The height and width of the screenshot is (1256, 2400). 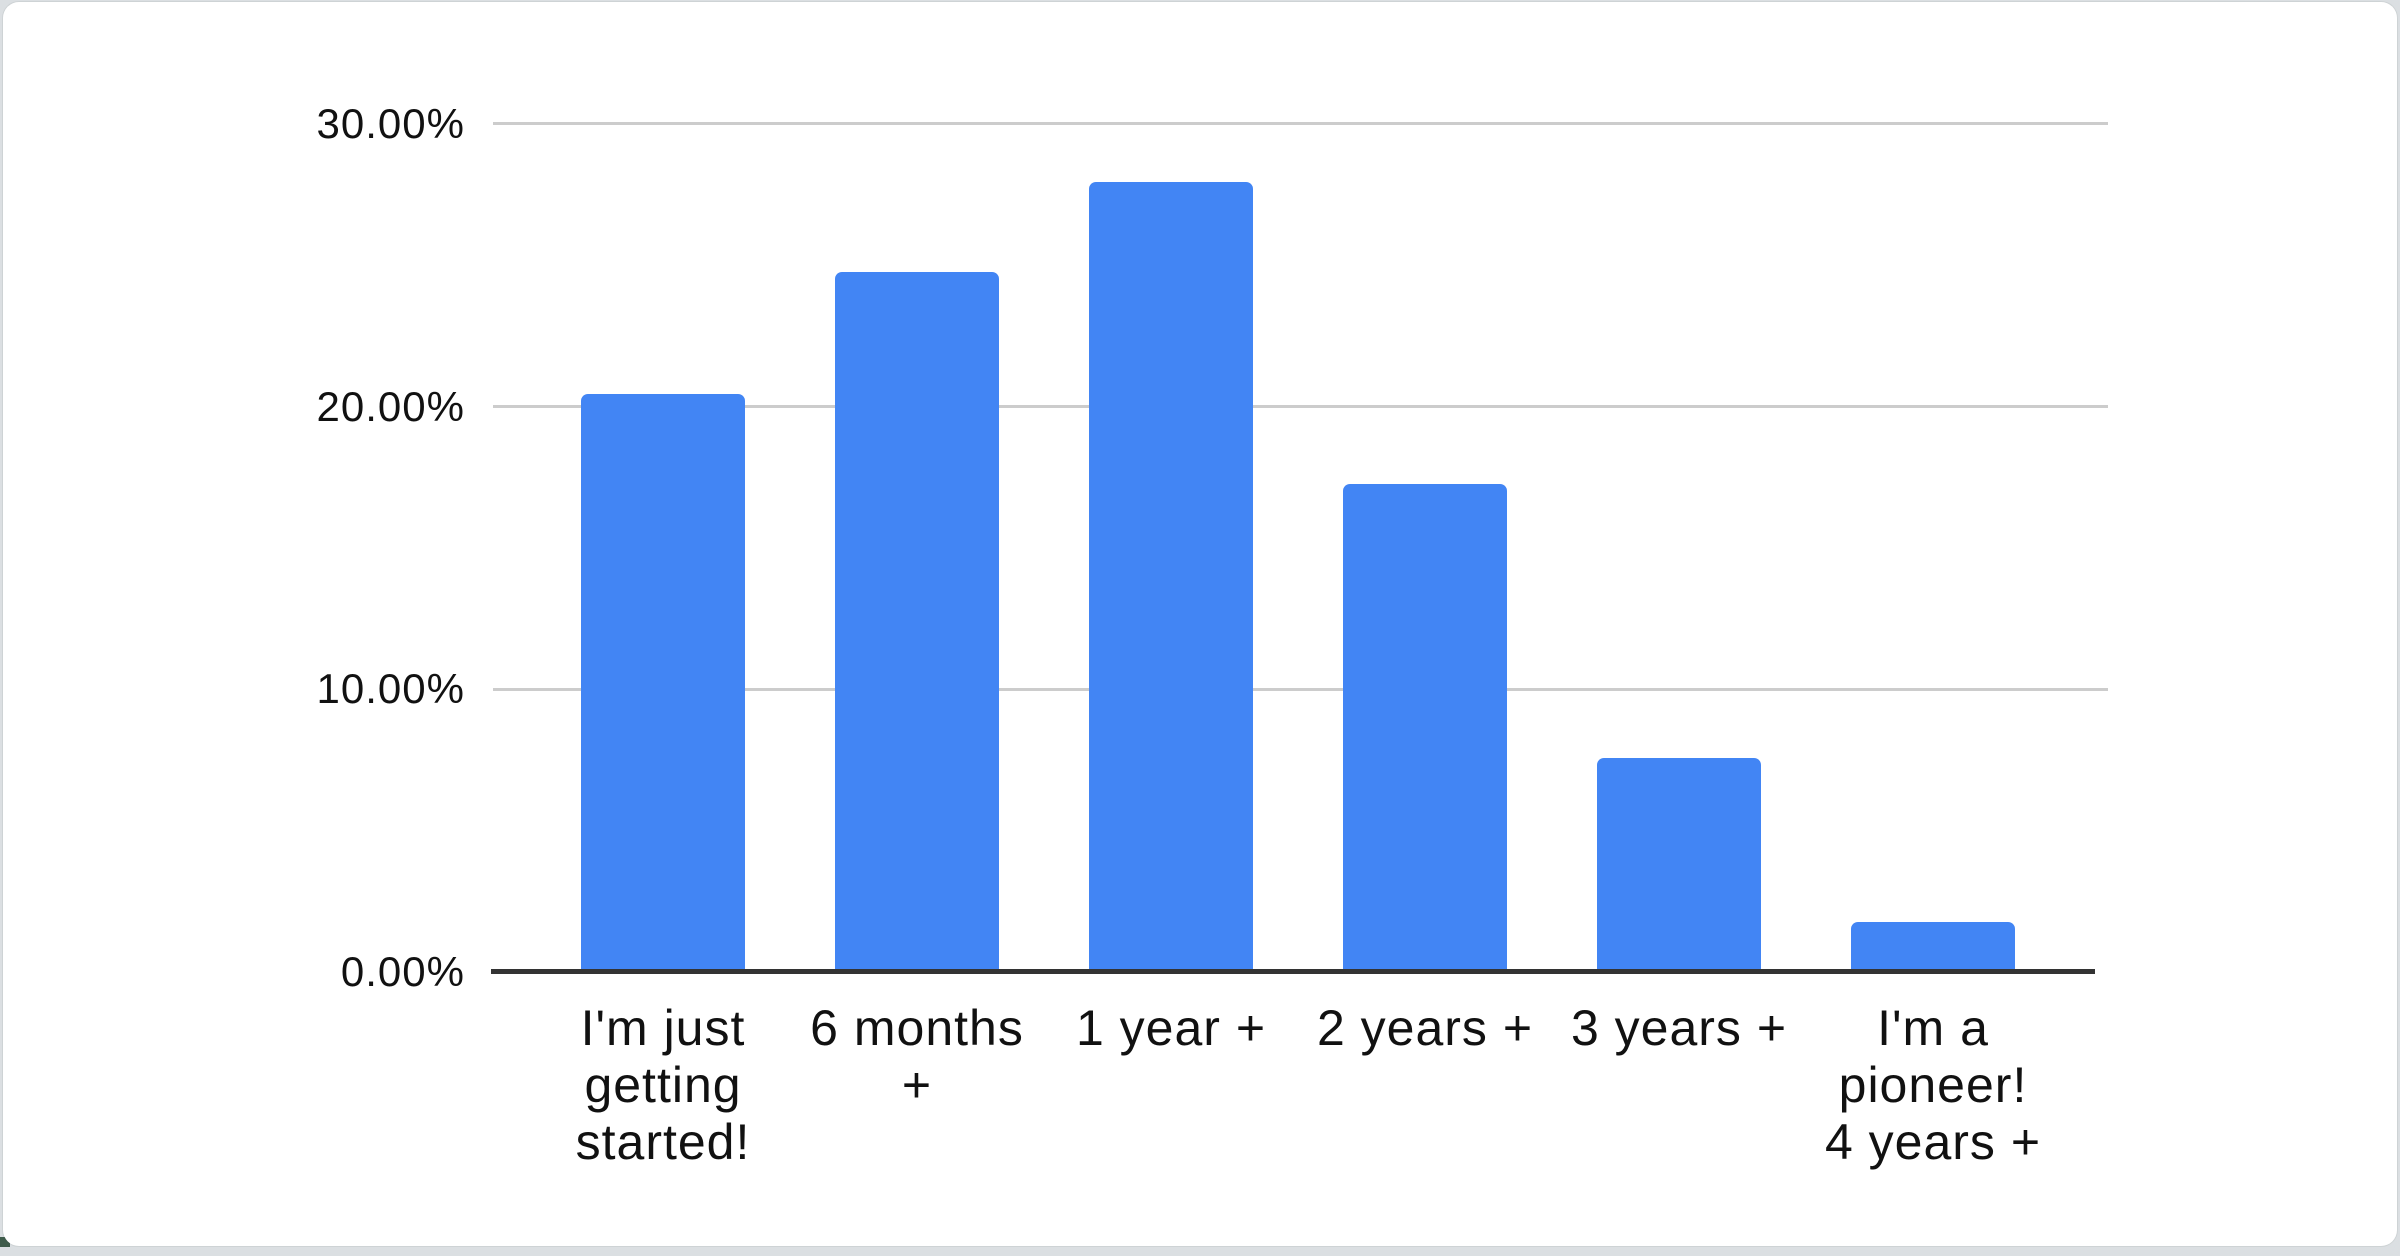 What do you see at coordinates (663, 1142) in the screenshot?
I see `x-axis-category-label-line: started!` at bounding box center [663, 1142].